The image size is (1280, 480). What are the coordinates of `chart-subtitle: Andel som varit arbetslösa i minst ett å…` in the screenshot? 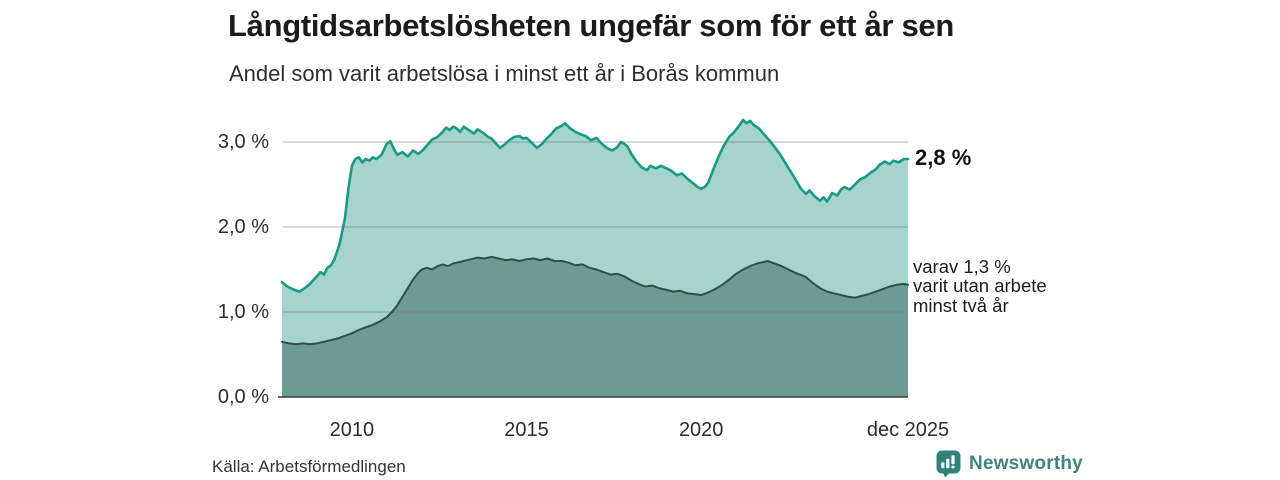 It's located at (504, 73).